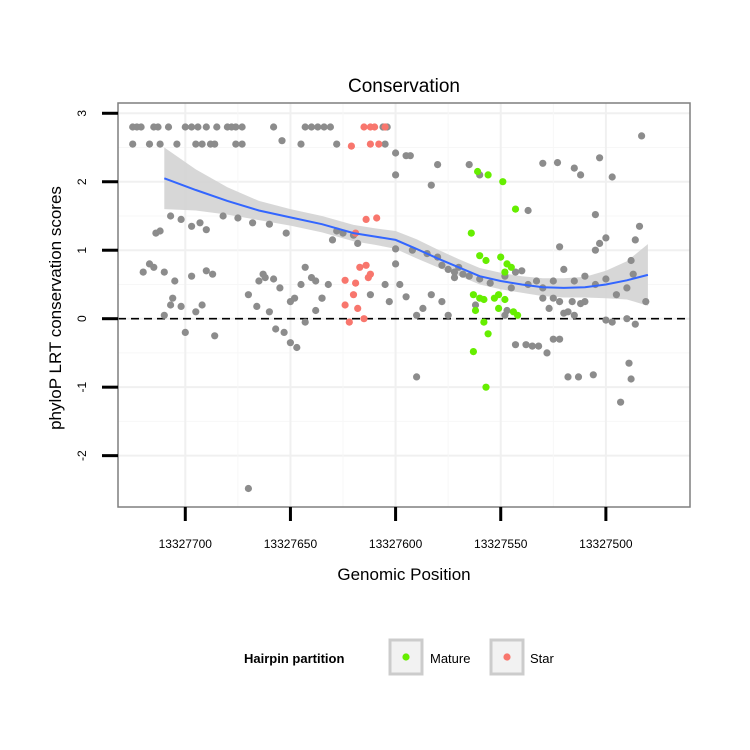  What do you see at coordinates (55, 308) in the screenshot?
I see `y-axis-title: phyloP LRT conservation scores` at bounding box center [55, 308].